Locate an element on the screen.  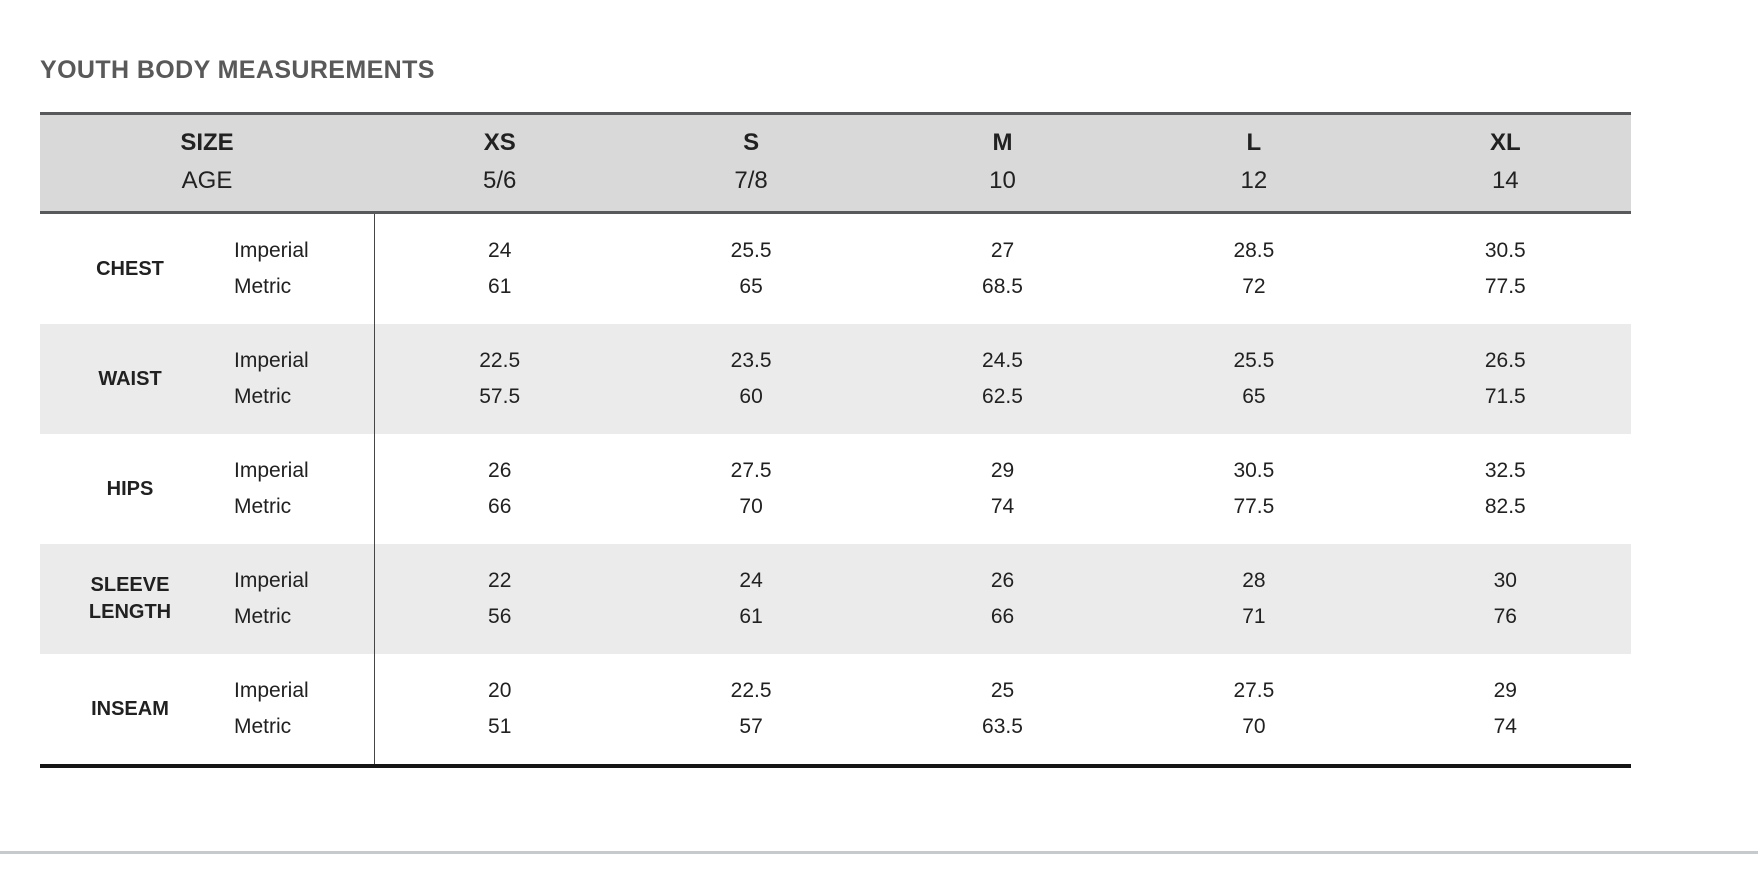
imperial-value: 27.5 is located at coordinates (1254, 690).